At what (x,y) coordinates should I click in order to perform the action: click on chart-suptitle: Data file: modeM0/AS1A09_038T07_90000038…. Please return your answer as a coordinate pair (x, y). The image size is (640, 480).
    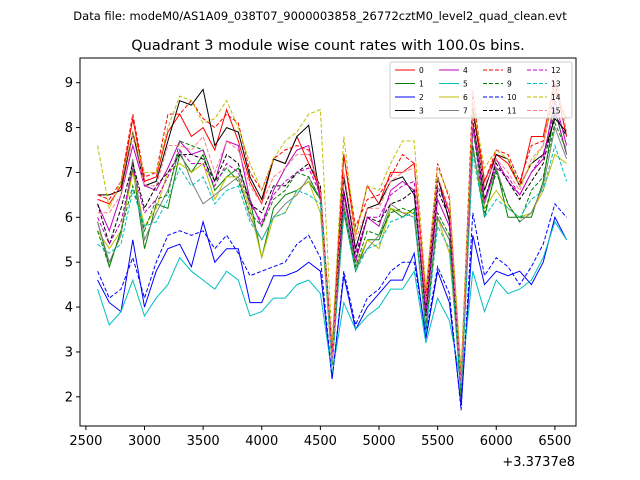
    Looking at the image, I should click on (320, 16).